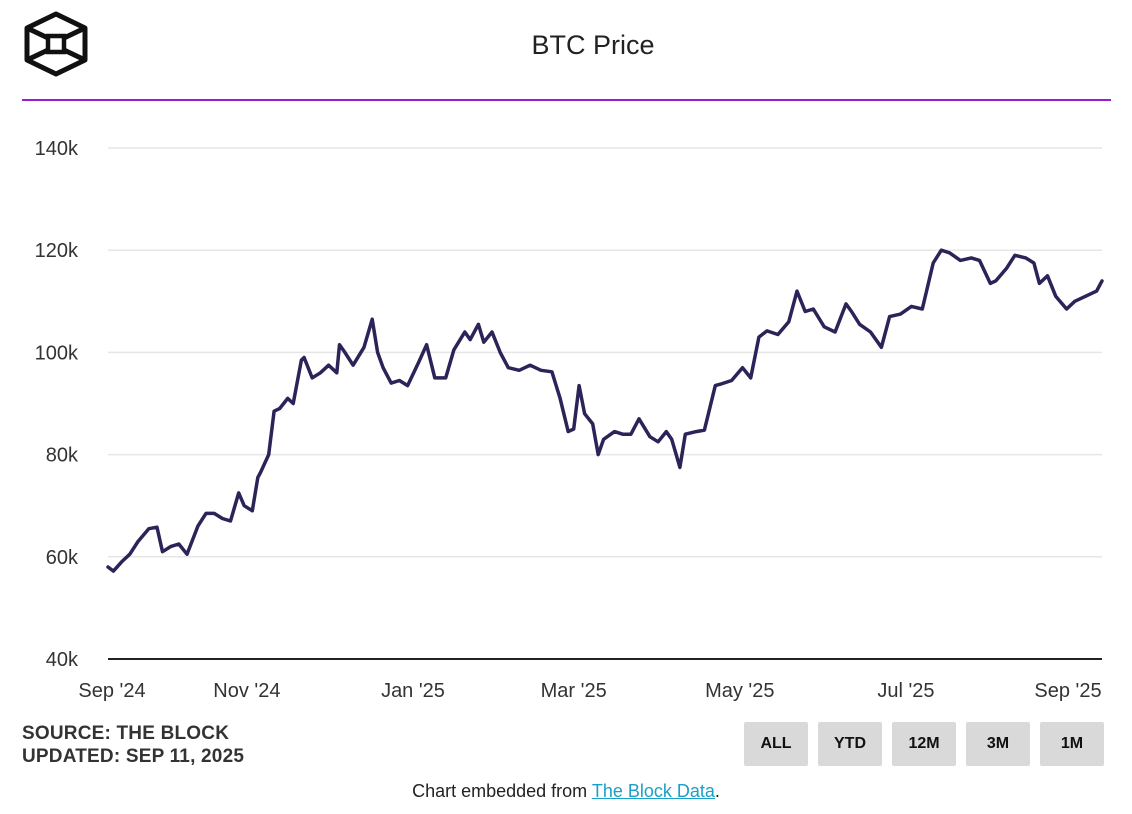 This screenshot has height=814, width=1132. I want to click on y-tick-label: 40k, so click(62, 660).